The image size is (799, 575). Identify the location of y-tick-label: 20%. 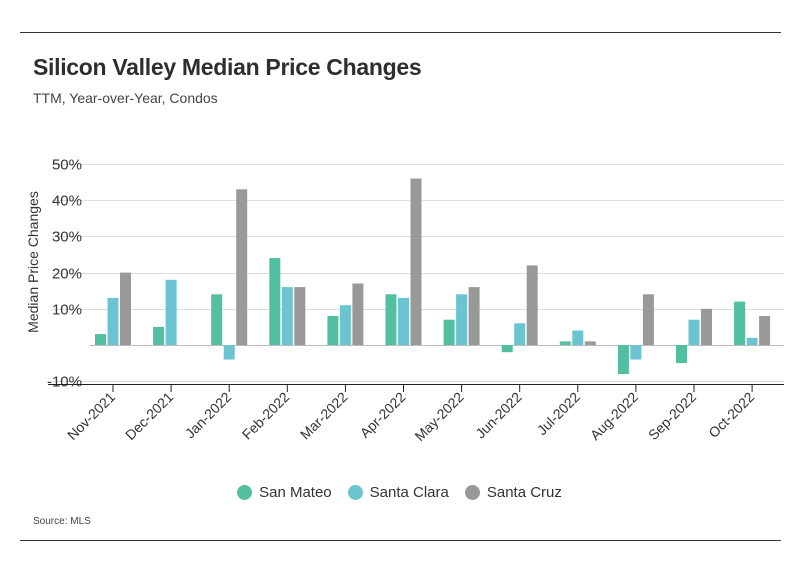
(67, 274).